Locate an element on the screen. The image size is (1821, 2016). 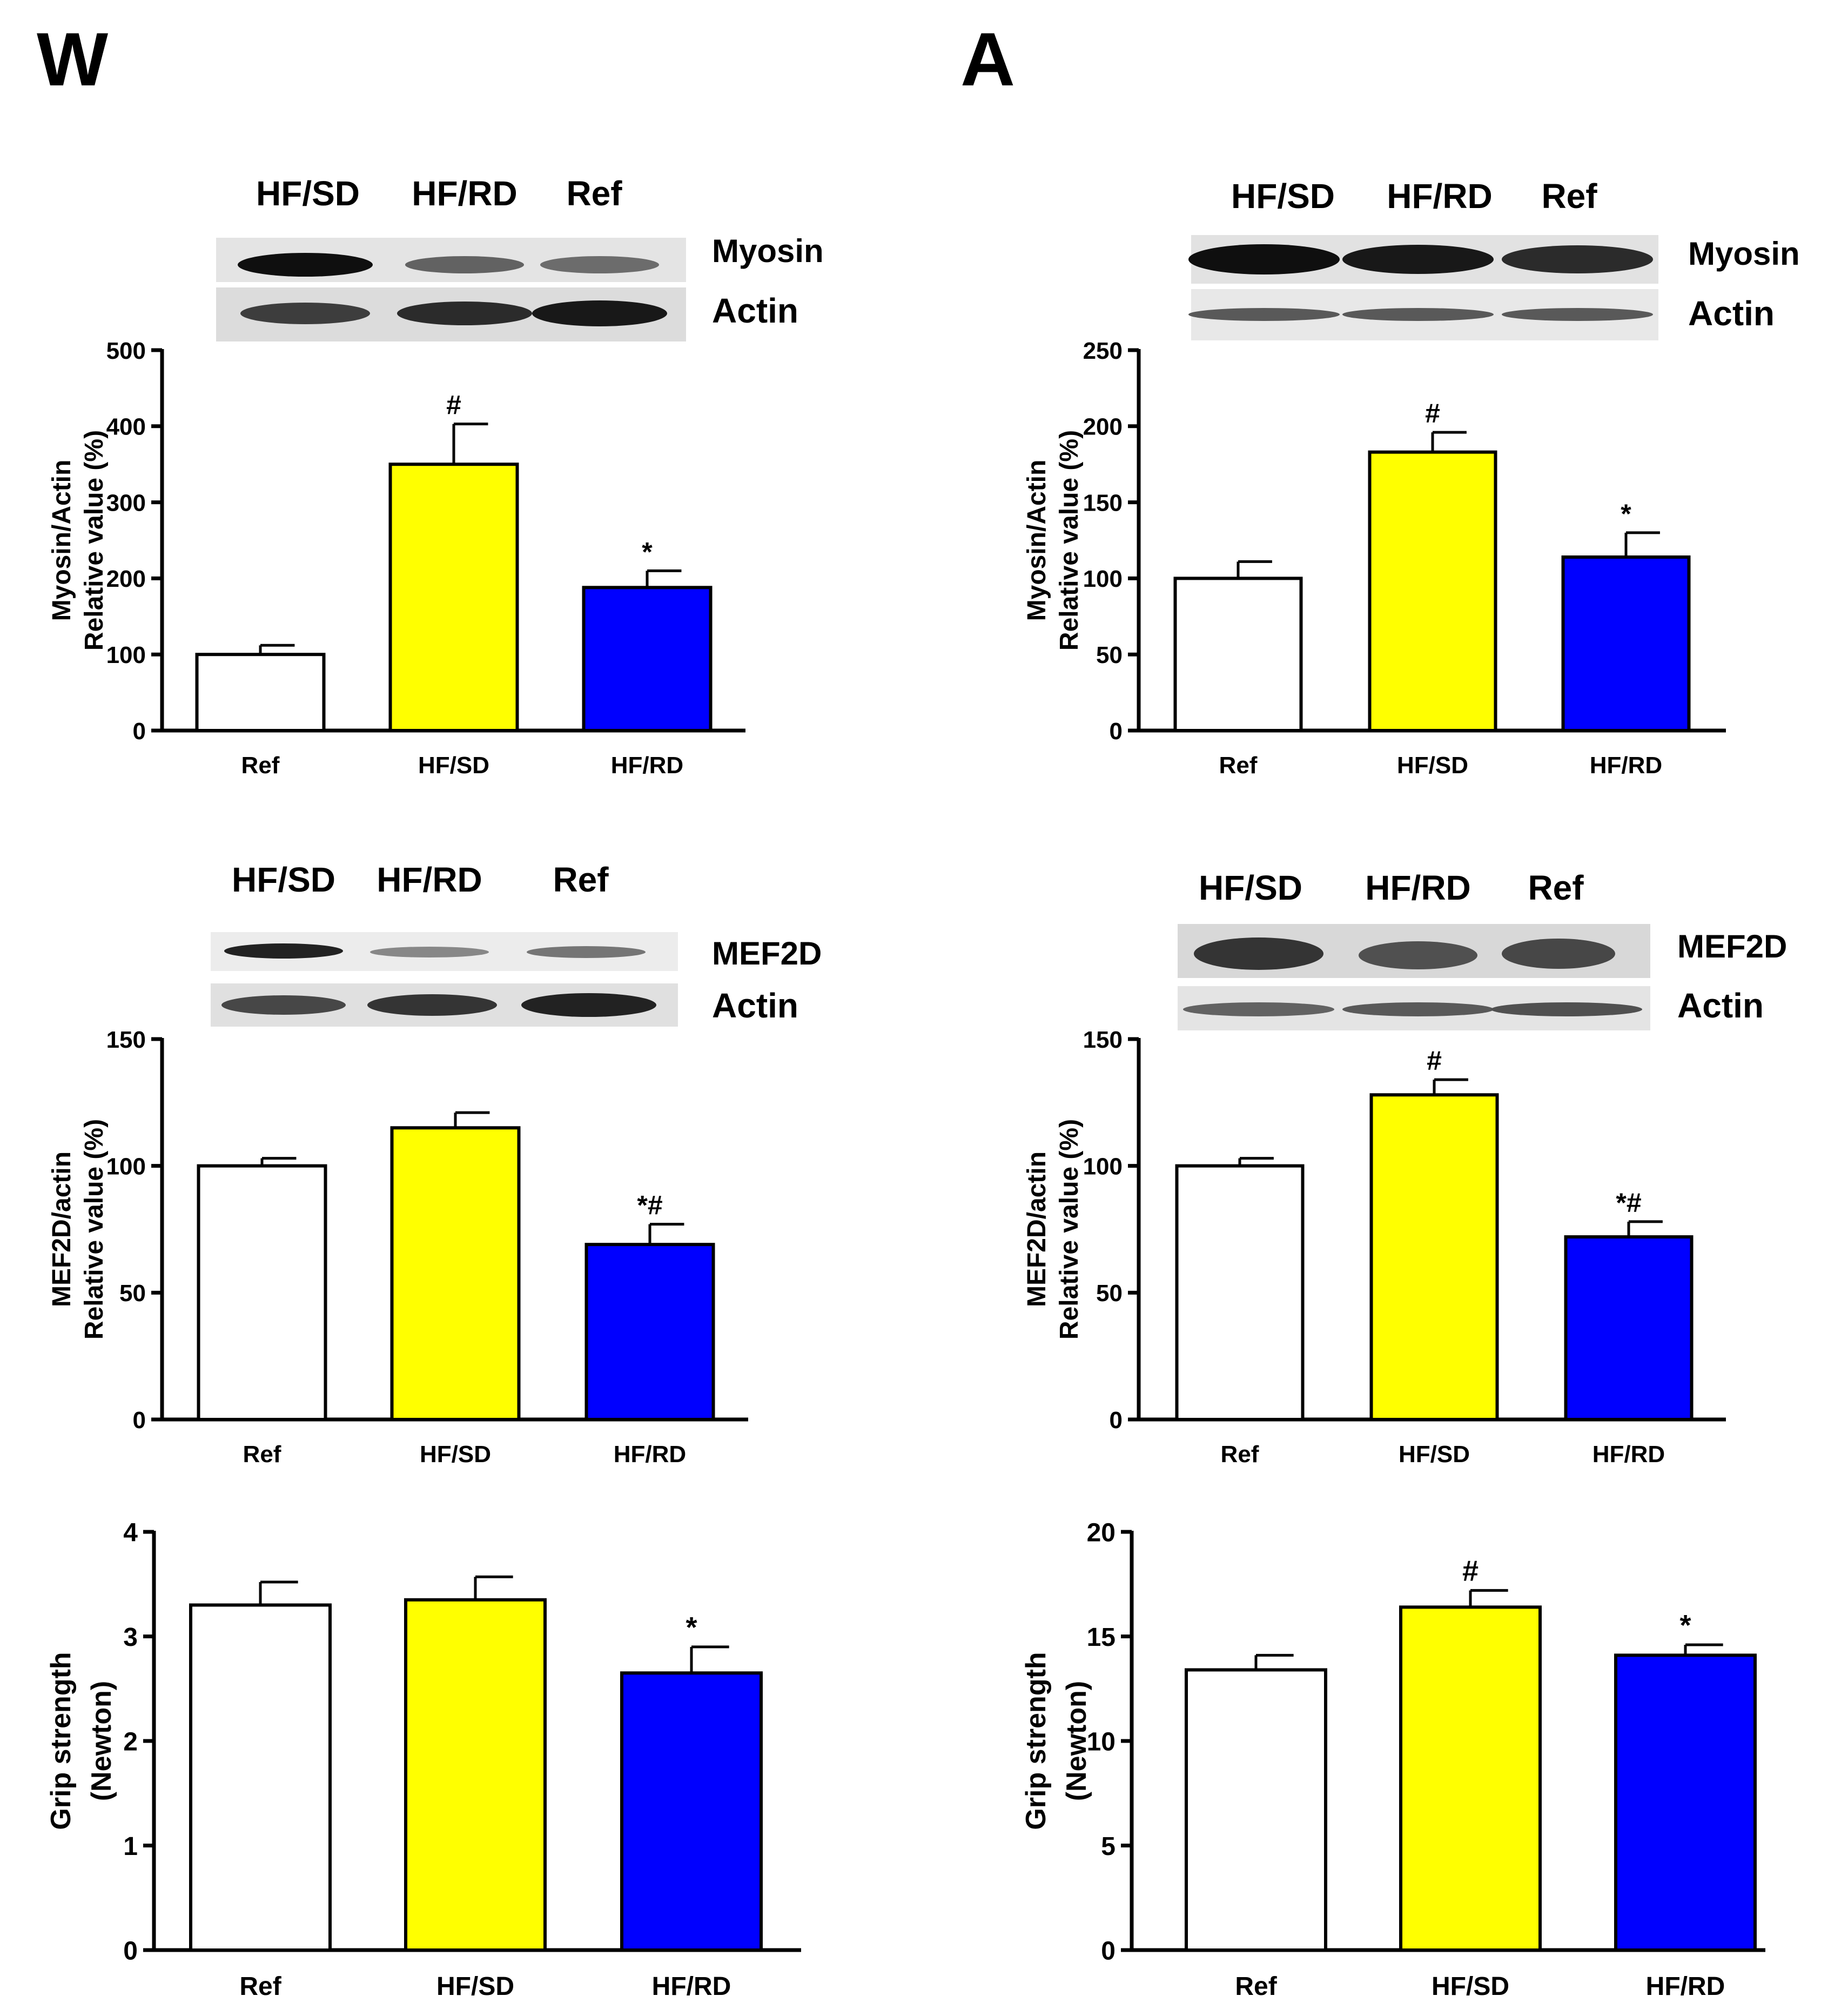
y-tick-label: 500 is located at coordinates (126, 351).